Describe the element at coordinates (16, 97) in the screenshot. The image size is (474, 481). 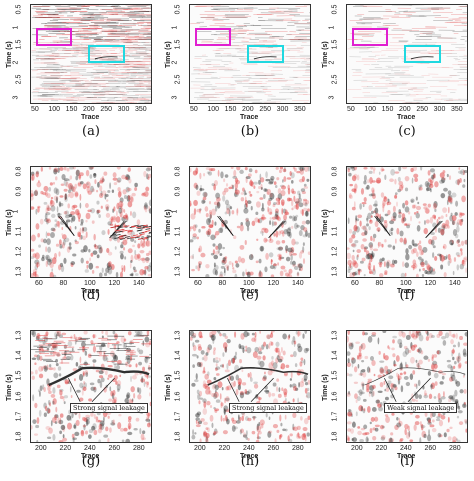
I see `y-tick-label: 3` at that location.